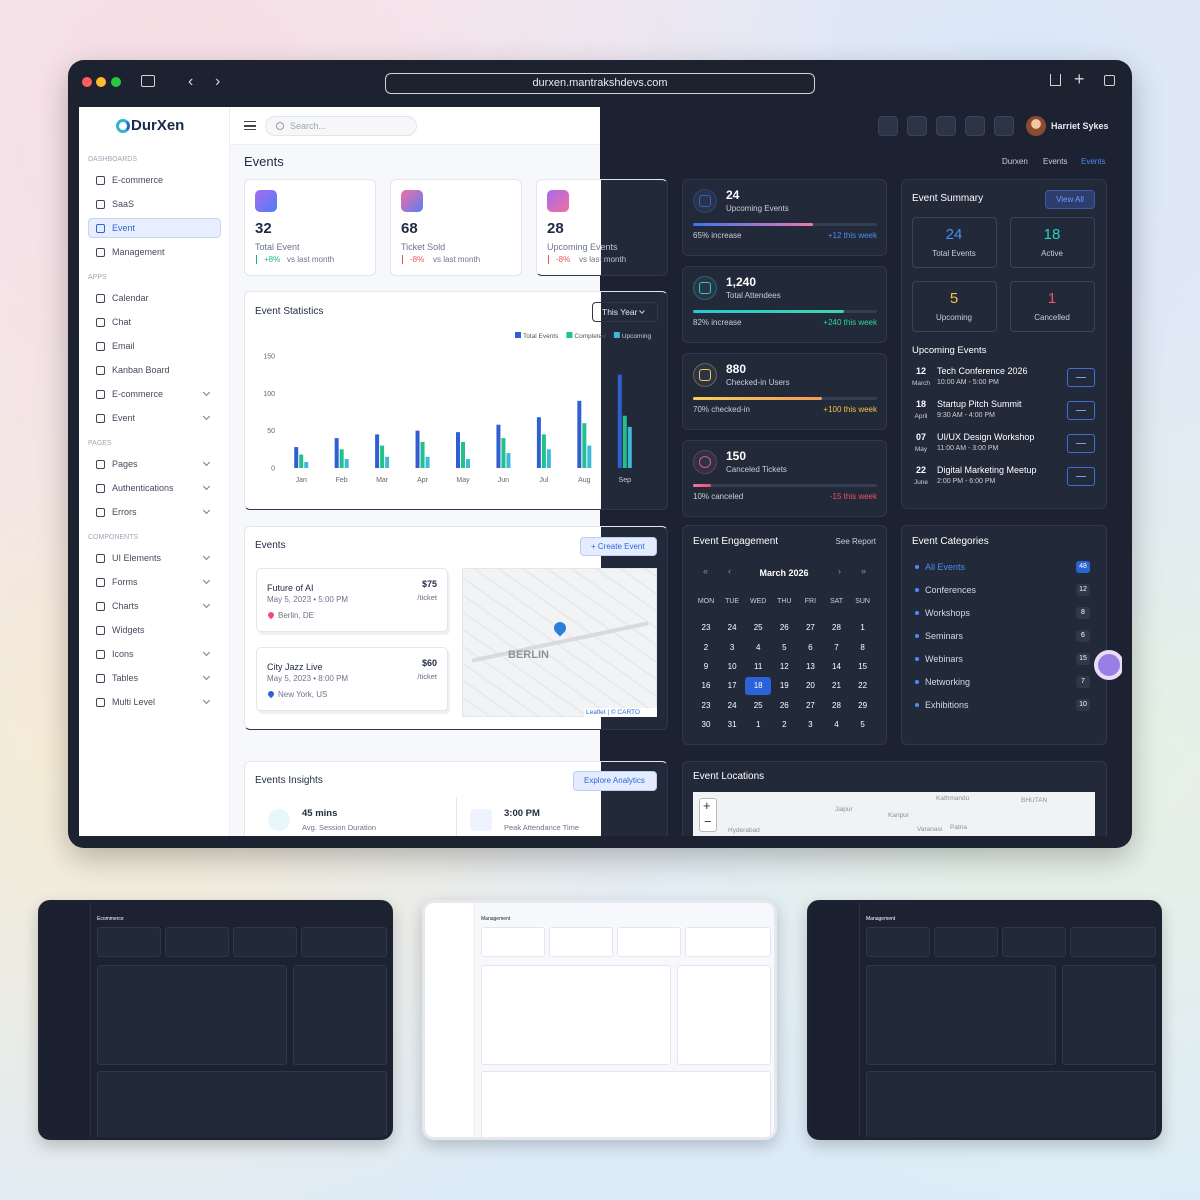 This screenshot has width=1200, height=1200. I want to click on calendar-day: 15, so click(863, 666).